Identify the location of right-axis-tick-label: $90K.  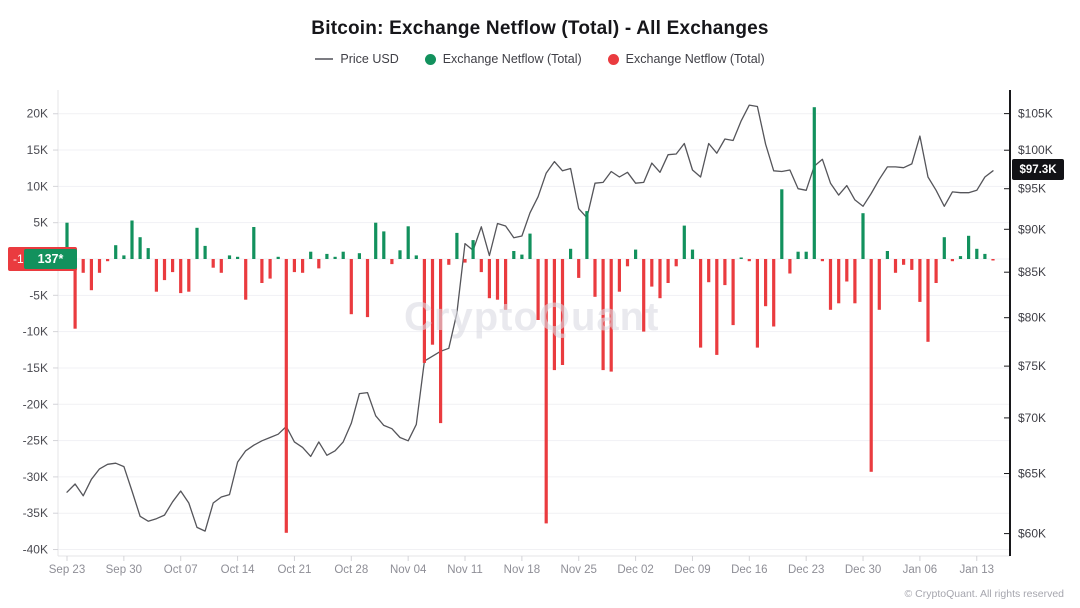
(1032, 229).